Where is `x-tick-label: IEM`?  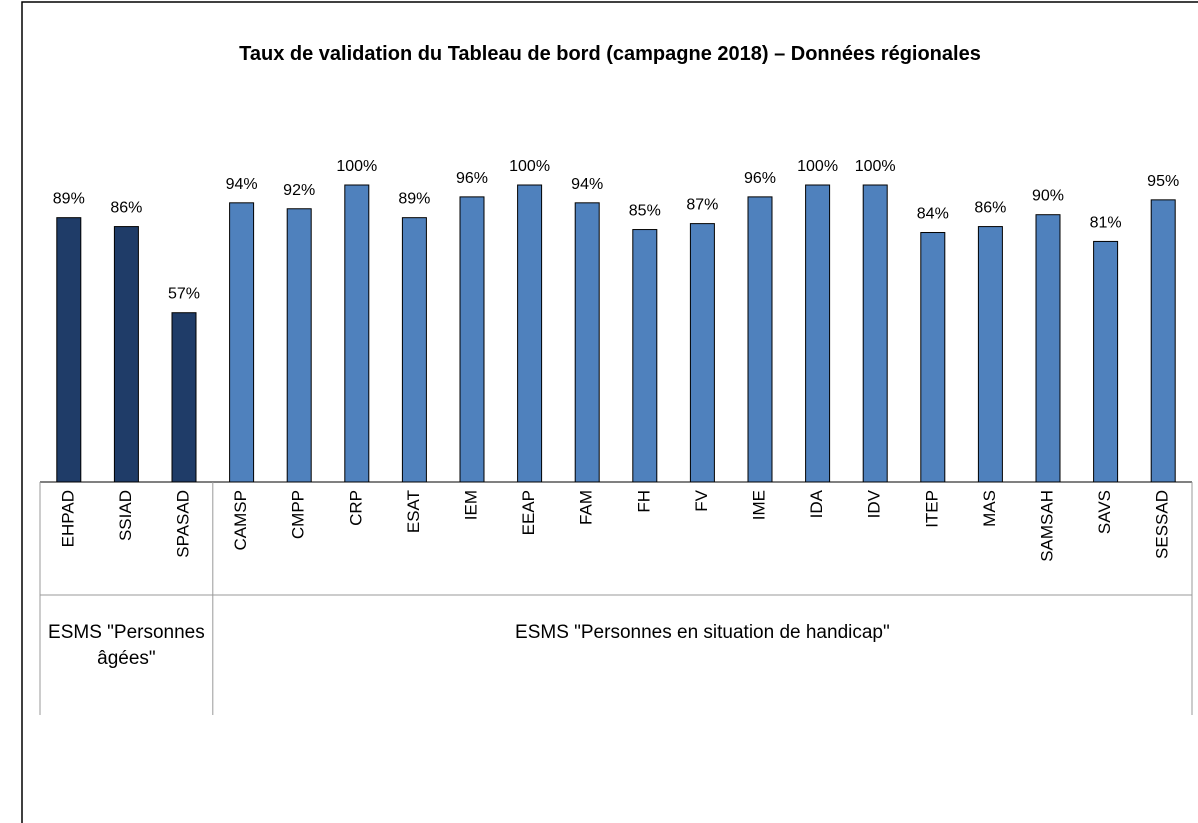 x-tick-label: IEM is located at coordinates (470, 505).